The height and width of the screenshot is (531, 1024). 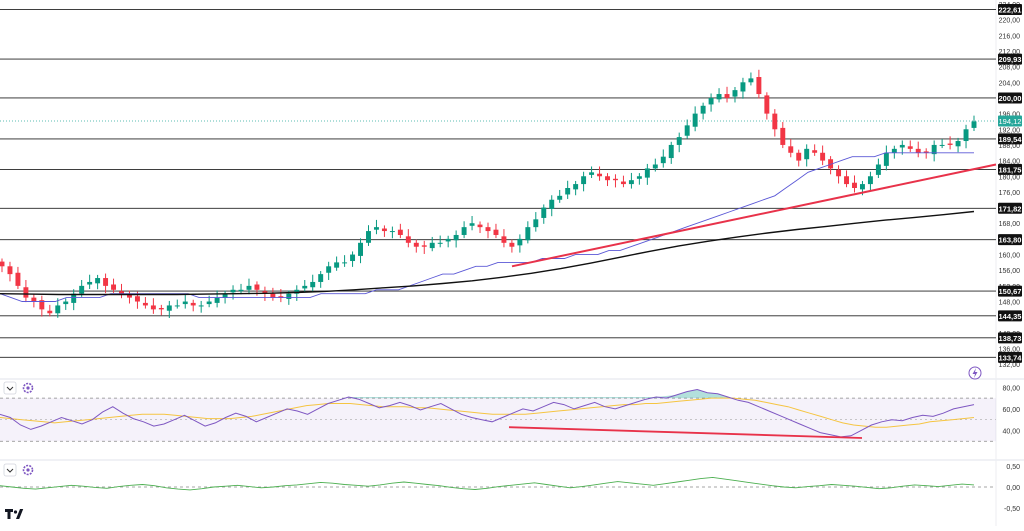 I want to click on osc-tick-label: 0,50, so click(x=1013, y=467).